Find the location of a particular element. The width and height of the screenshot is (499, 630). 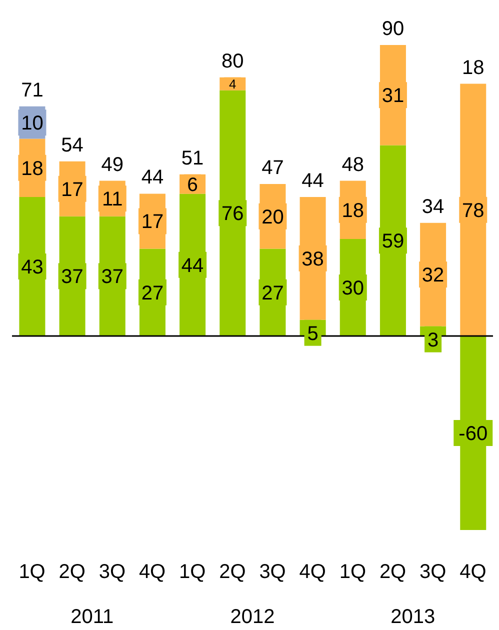

data-label: 6 is located at coordinates (192, 185).